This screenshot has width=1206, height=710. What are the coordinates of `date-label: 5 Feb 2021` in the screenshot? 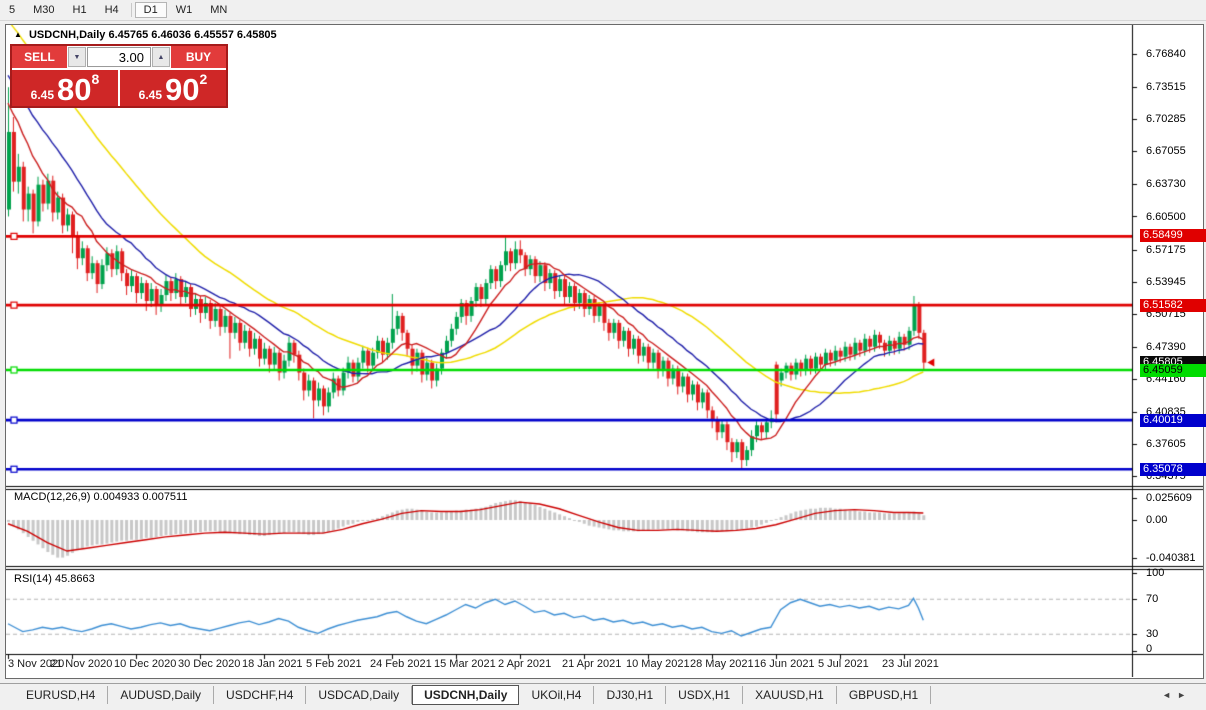 It's located at (334, 664).